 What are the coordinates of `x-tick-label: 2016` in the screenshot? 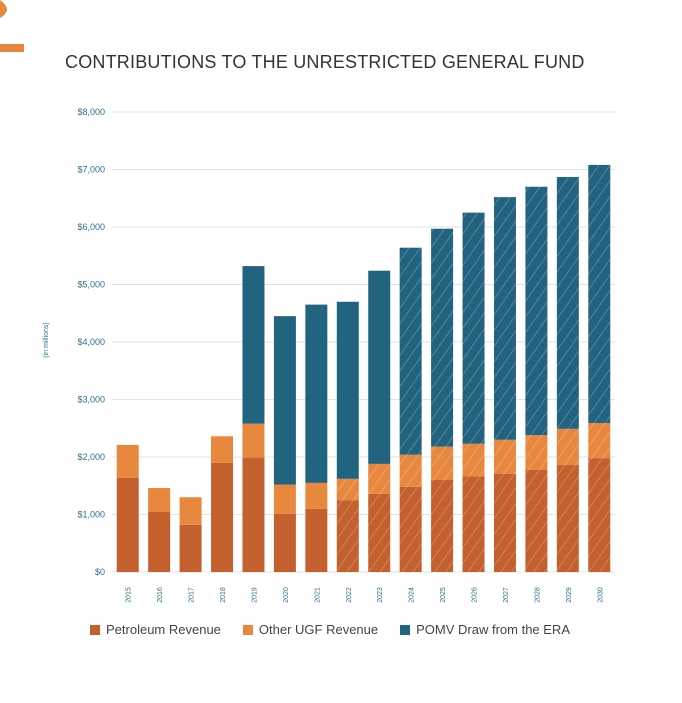 It's located at (160, 595).